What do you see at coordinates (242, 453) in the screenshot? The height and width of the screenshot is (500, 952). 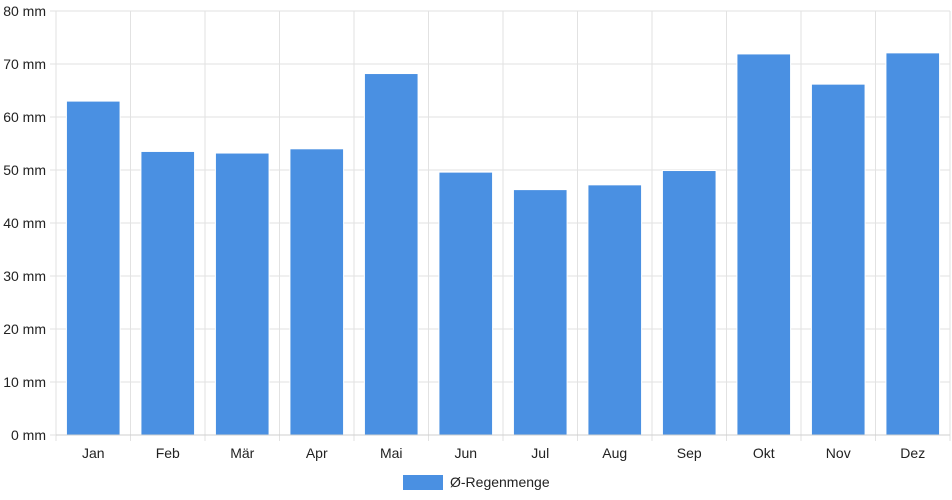 I see `x-tick-label: Mär` at bounding box center [242, 453].